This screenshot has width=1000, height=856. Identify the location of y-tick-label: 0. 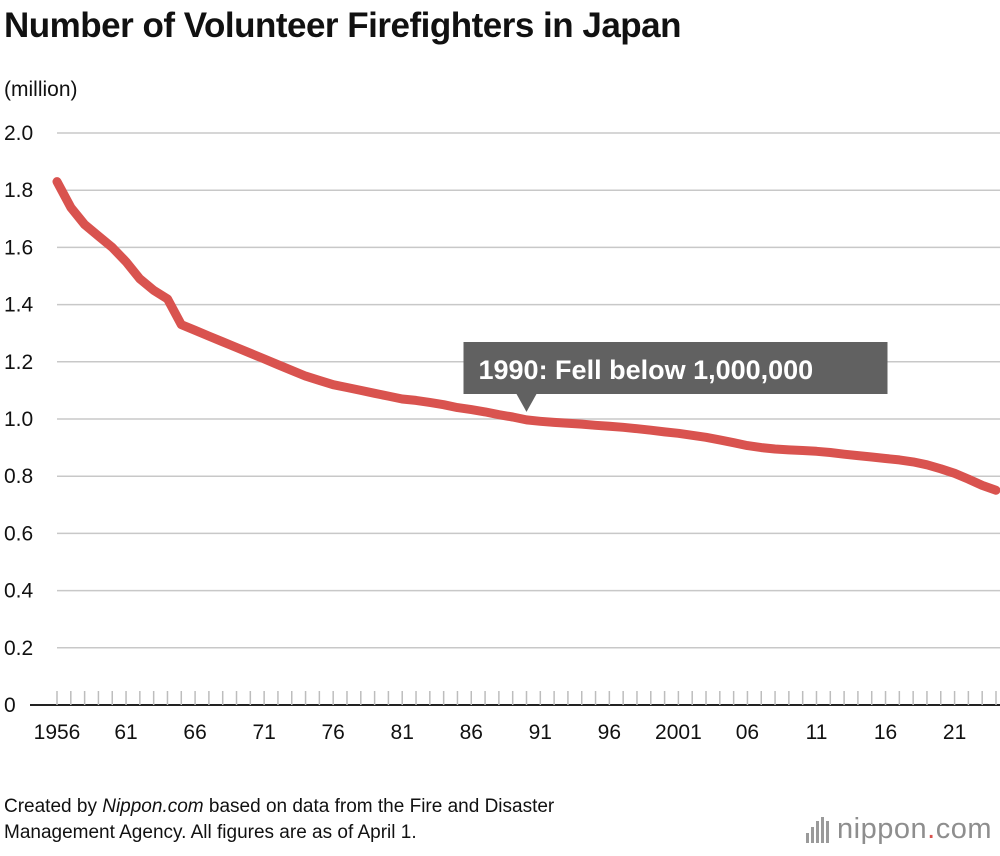
(10, 705).